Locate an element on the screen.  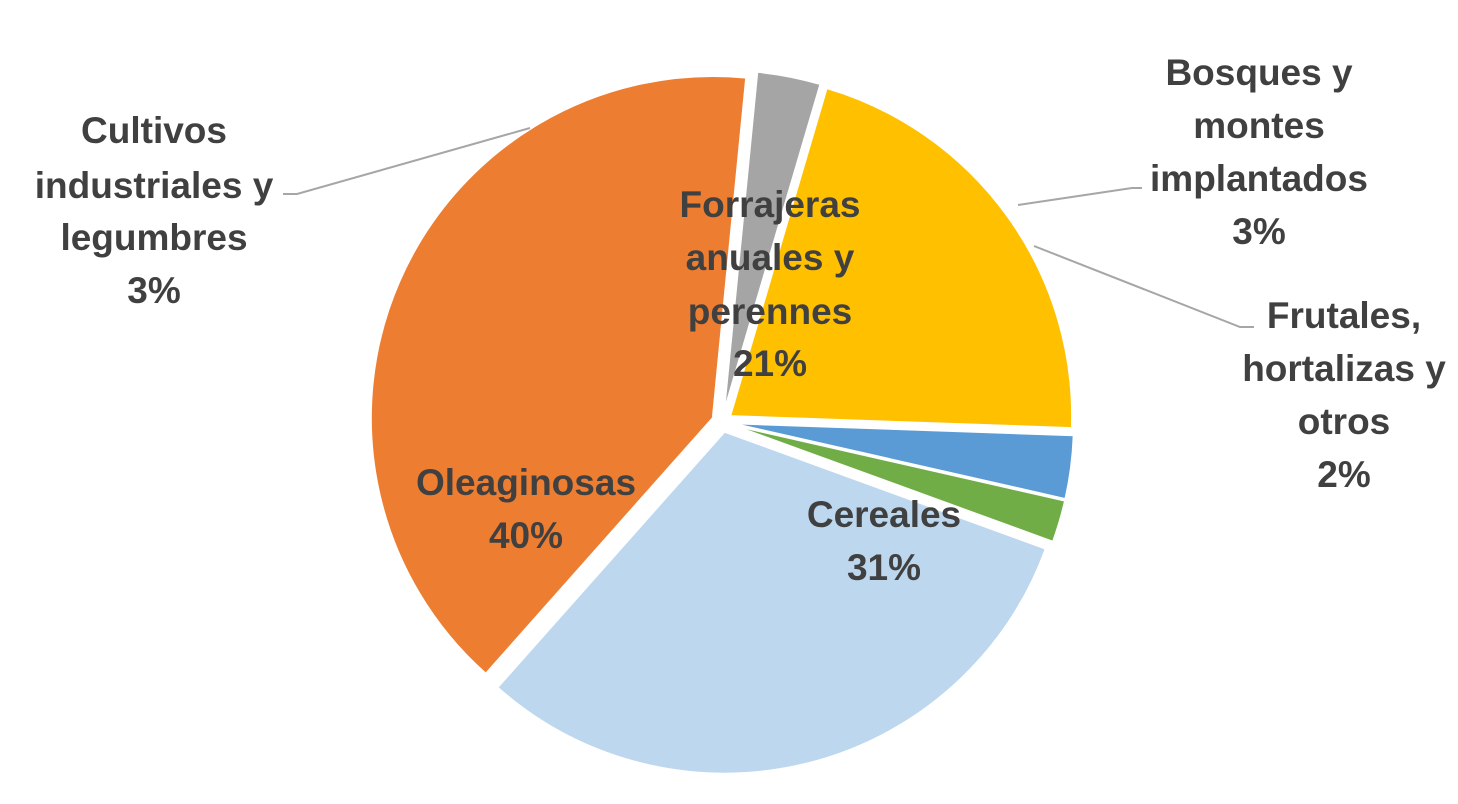
label-forrajeras: Forrajeras anuales y perennes 21% is located at coordinates (770, 284).